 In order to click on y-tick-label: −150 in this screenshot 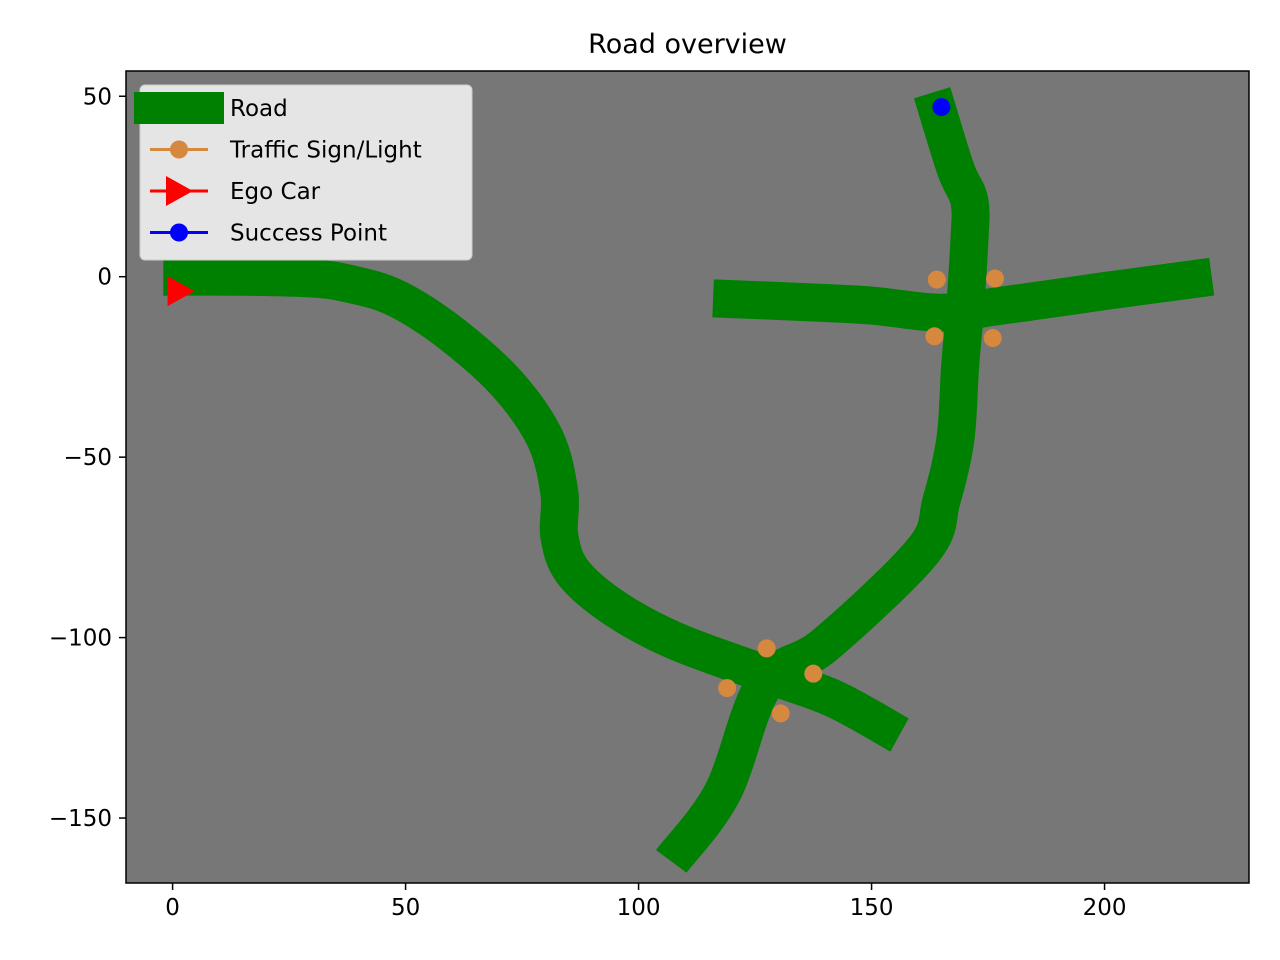, I will do `click(80, 819)`.